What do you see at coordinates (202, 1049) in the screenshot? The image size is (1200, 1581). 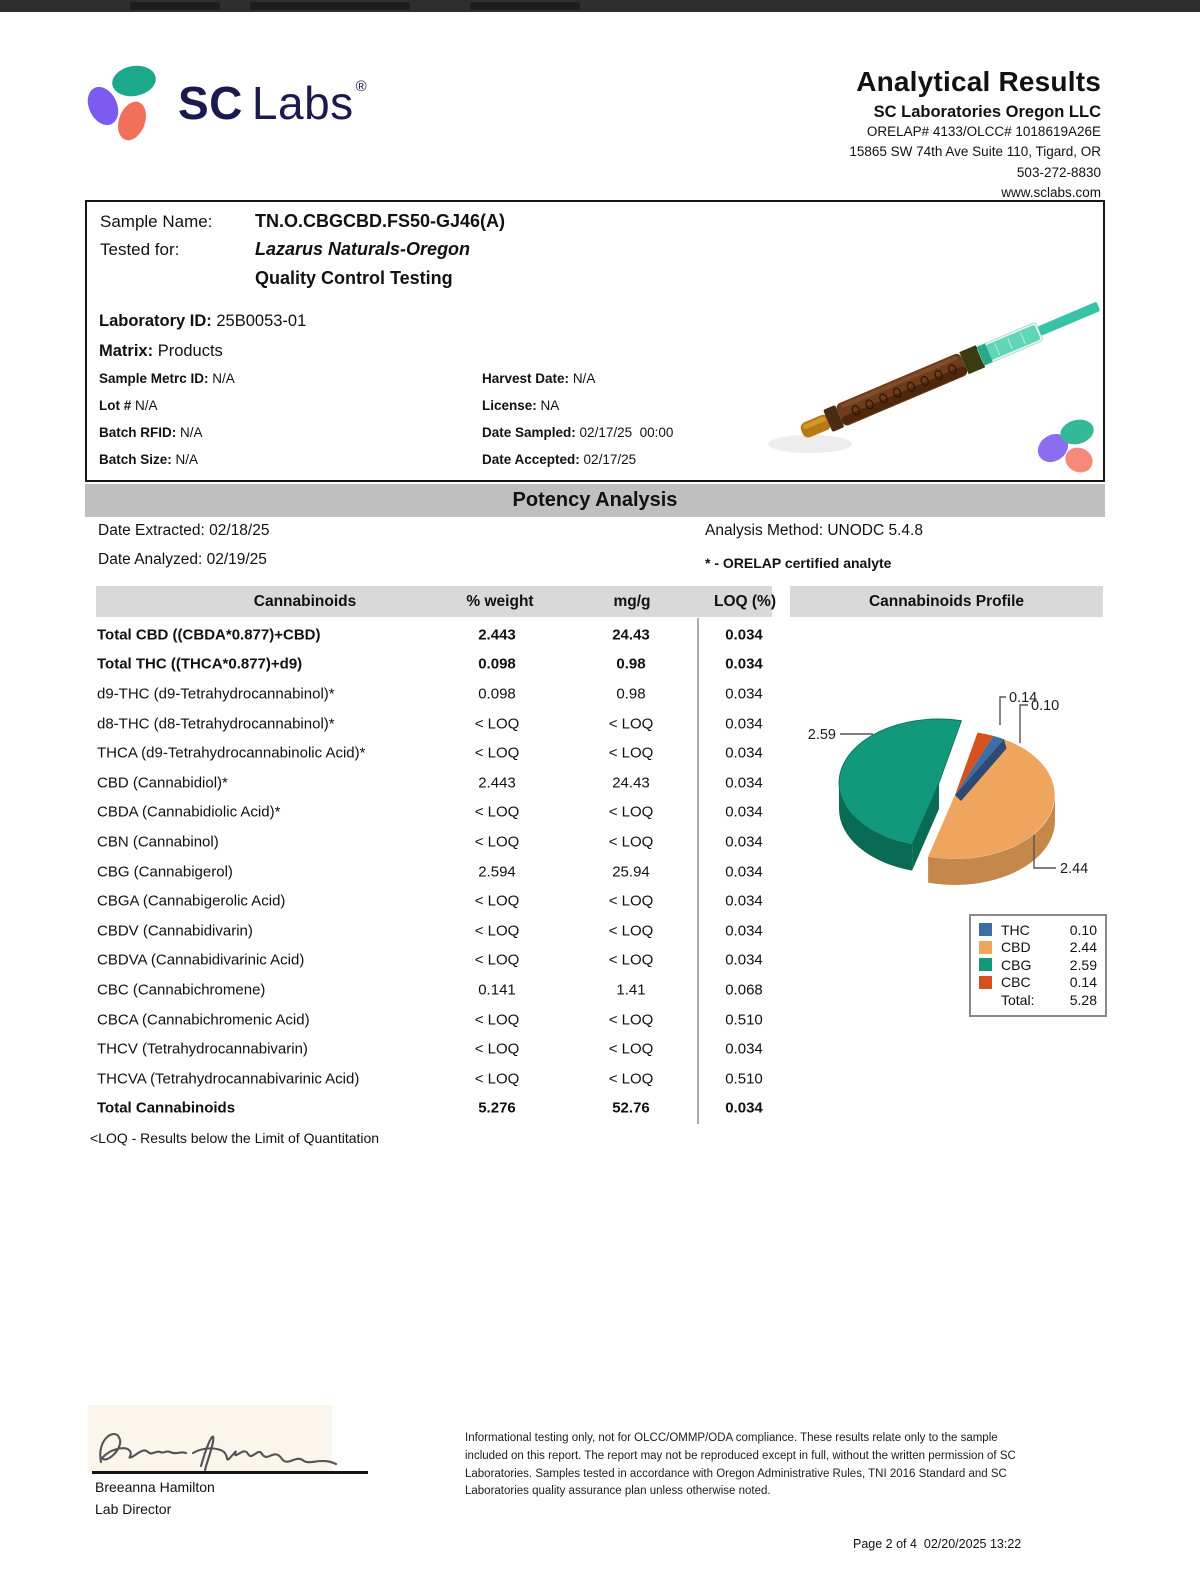 I see `analyte-name: THCV (Tetrahydrocannabivarin)` at bounding box center [202, 1049].